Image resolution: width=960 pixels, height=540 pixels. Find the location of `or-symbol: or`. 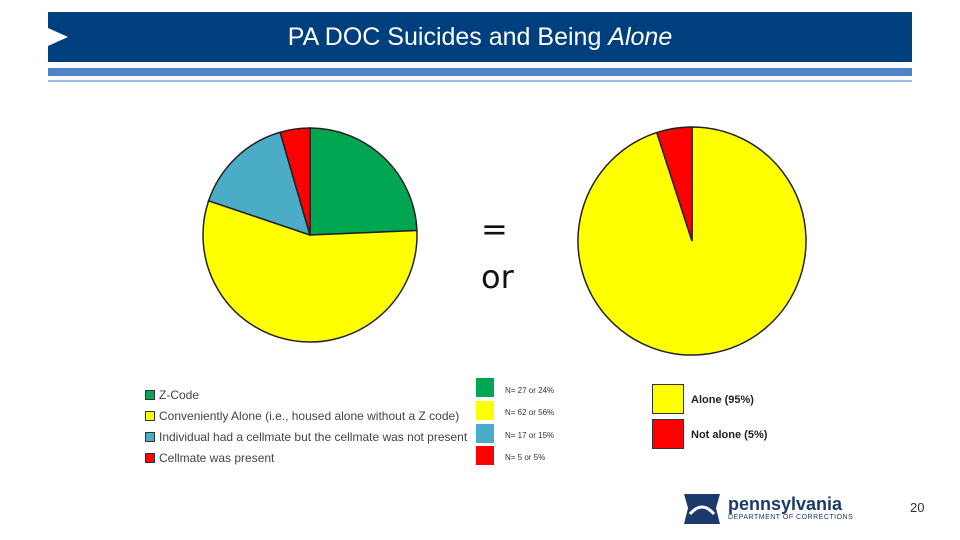

or-symbol: or is located at coordinates (497, 277).